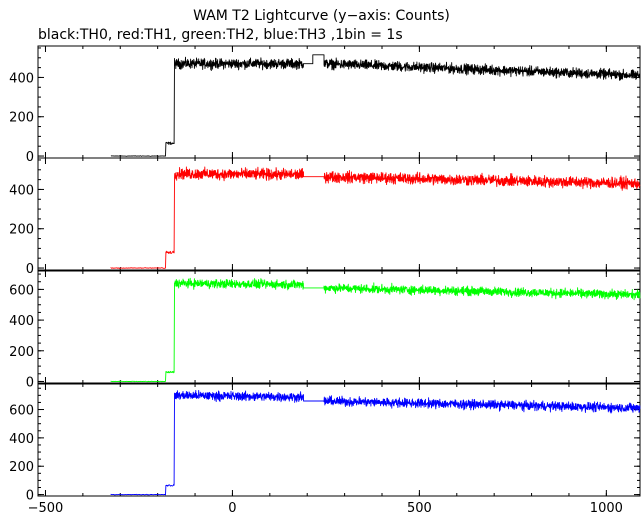 Image resolution: width=643 pixels, height=515 pixels. I want to click on x-tick-label: 1000, so click(606, 508).